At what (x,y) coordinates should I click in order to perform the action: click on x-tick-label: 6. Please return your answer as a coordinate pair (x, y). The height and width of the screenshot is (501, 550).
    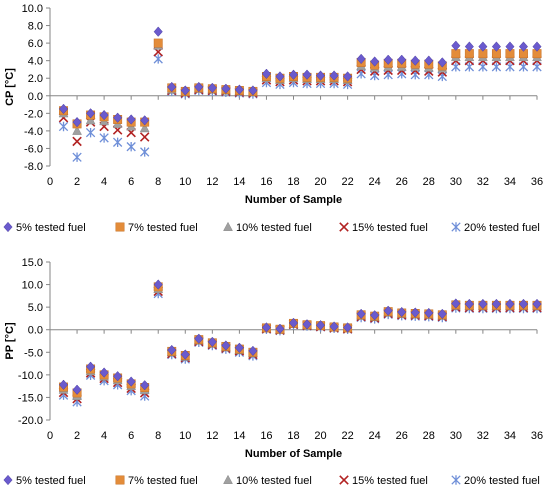
    Looking at the image, I should click on (131, 436).